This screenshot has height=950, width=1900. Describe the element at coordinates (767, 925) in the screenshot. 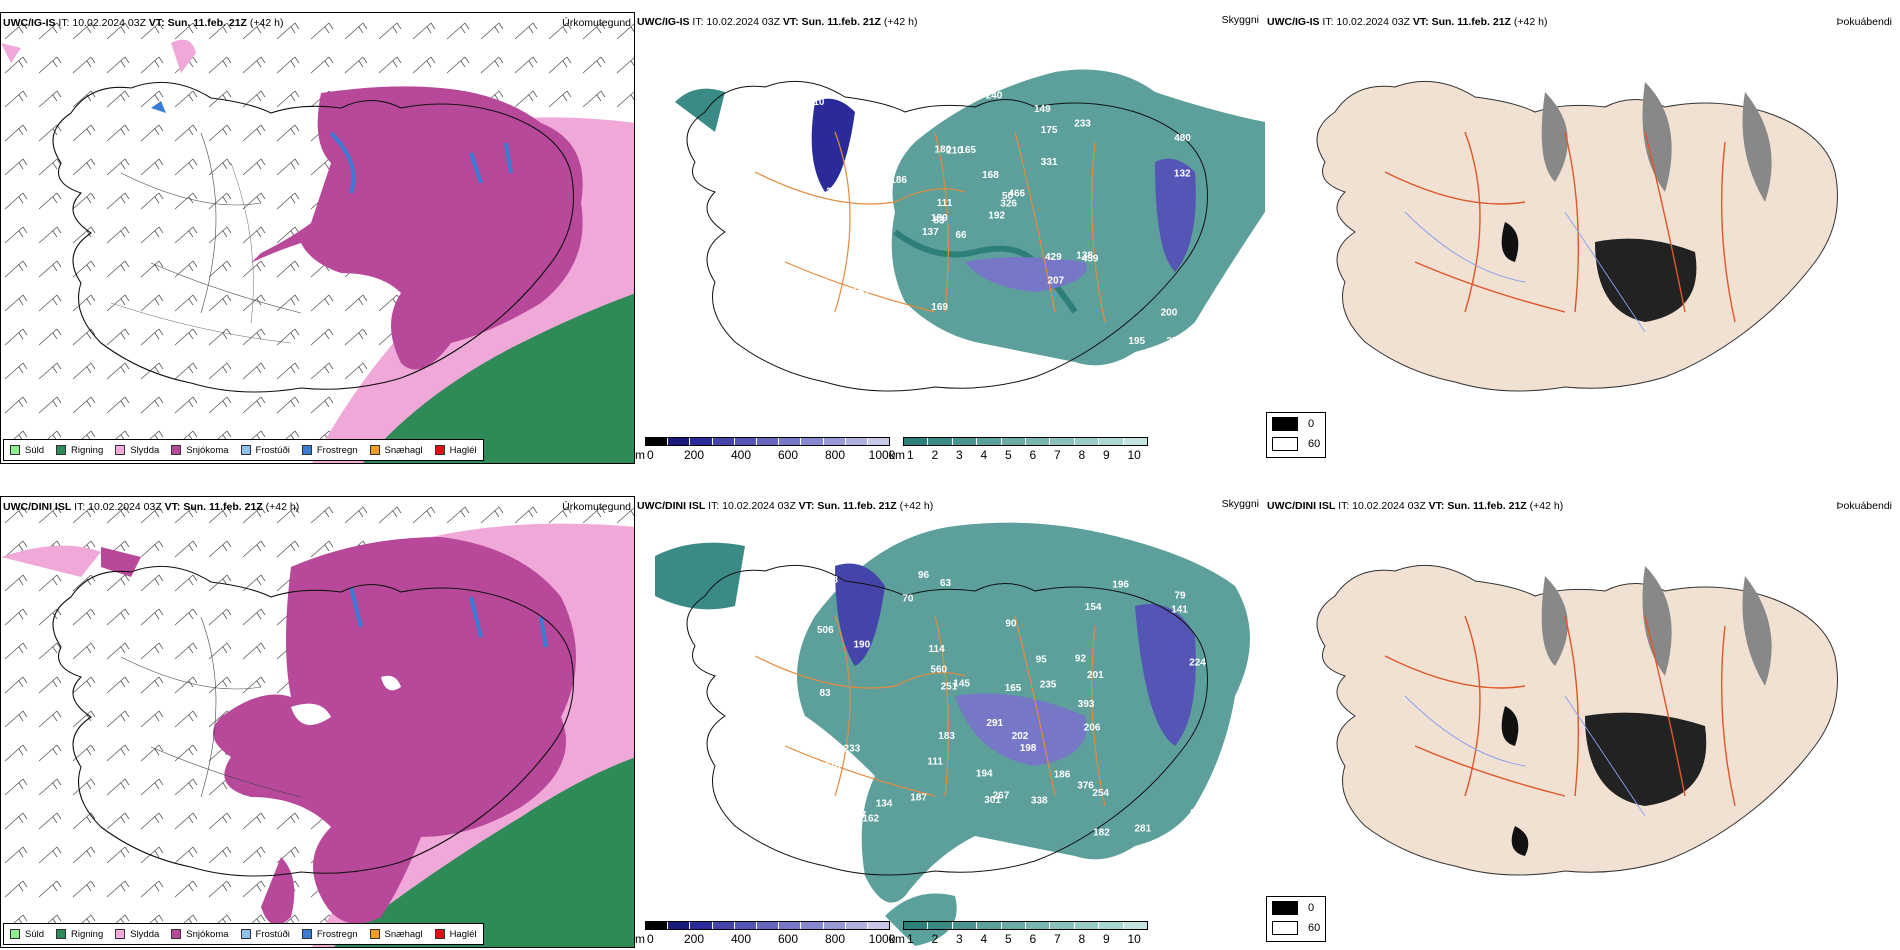

I see `ceiling-colorbar` at that location.